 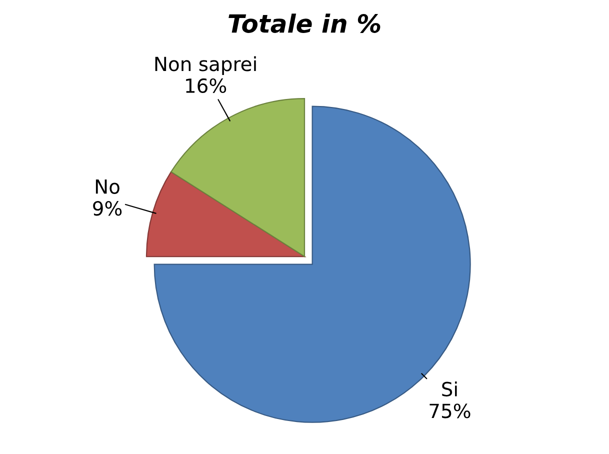 What do you see at coordinates (205, 66) in the screenshot?
I see `slice-label: Non saprei` at bounding box center [205, 66].